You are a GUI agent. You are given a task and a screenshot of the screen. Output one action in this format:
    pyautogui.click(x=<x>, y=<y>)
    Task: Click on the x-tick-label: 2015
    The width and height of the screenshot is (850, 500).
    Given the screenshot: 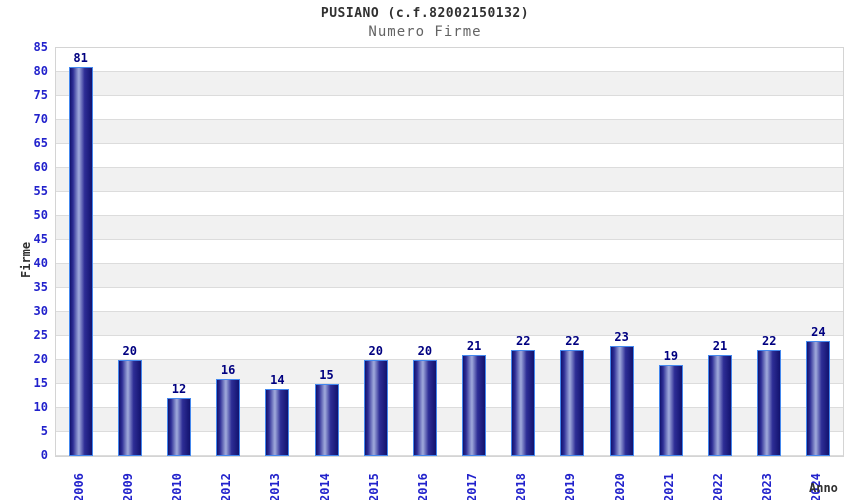 What is the action you would take?
    pyautogui.click(x=373, y=486)
    